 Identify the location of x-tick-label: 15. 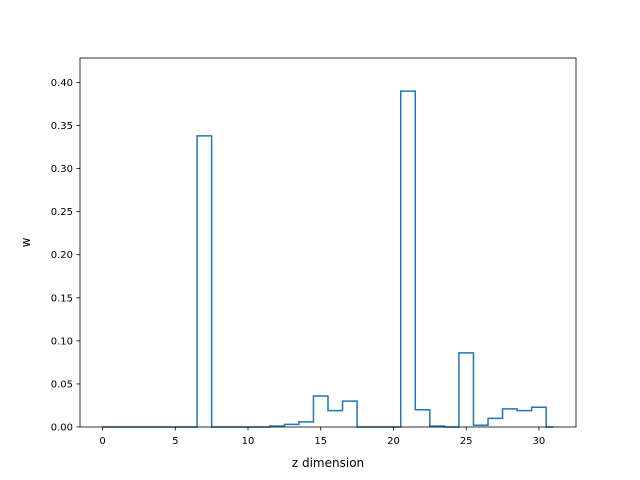
(320, 441).